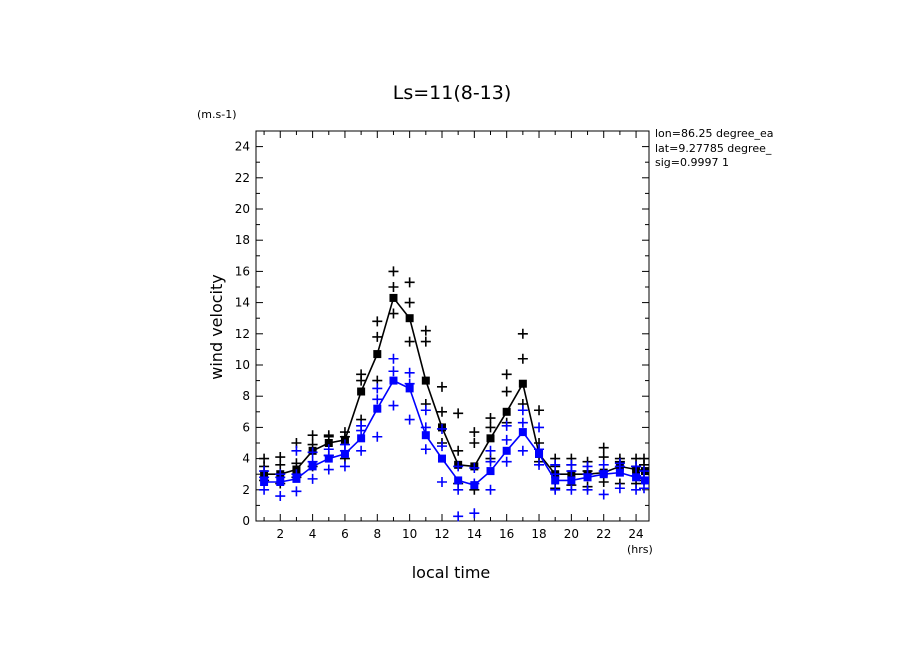  I want to click on series-line, so click(457, 433).